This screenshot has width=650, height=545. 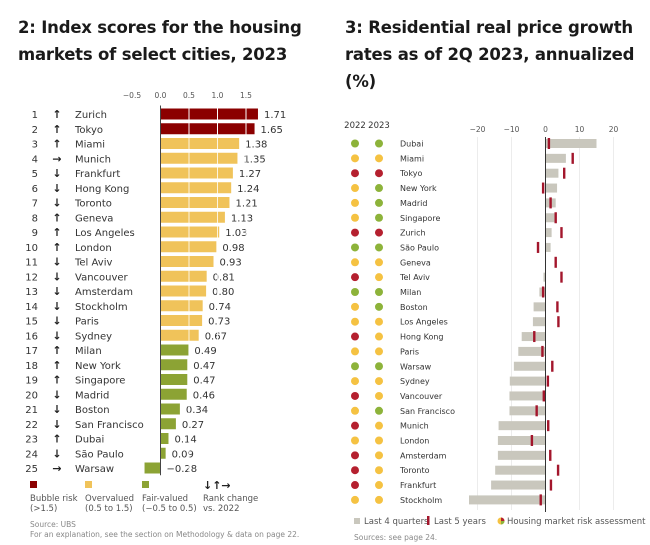 I want to click on rank-number: 12, so click(x=31, y=277).